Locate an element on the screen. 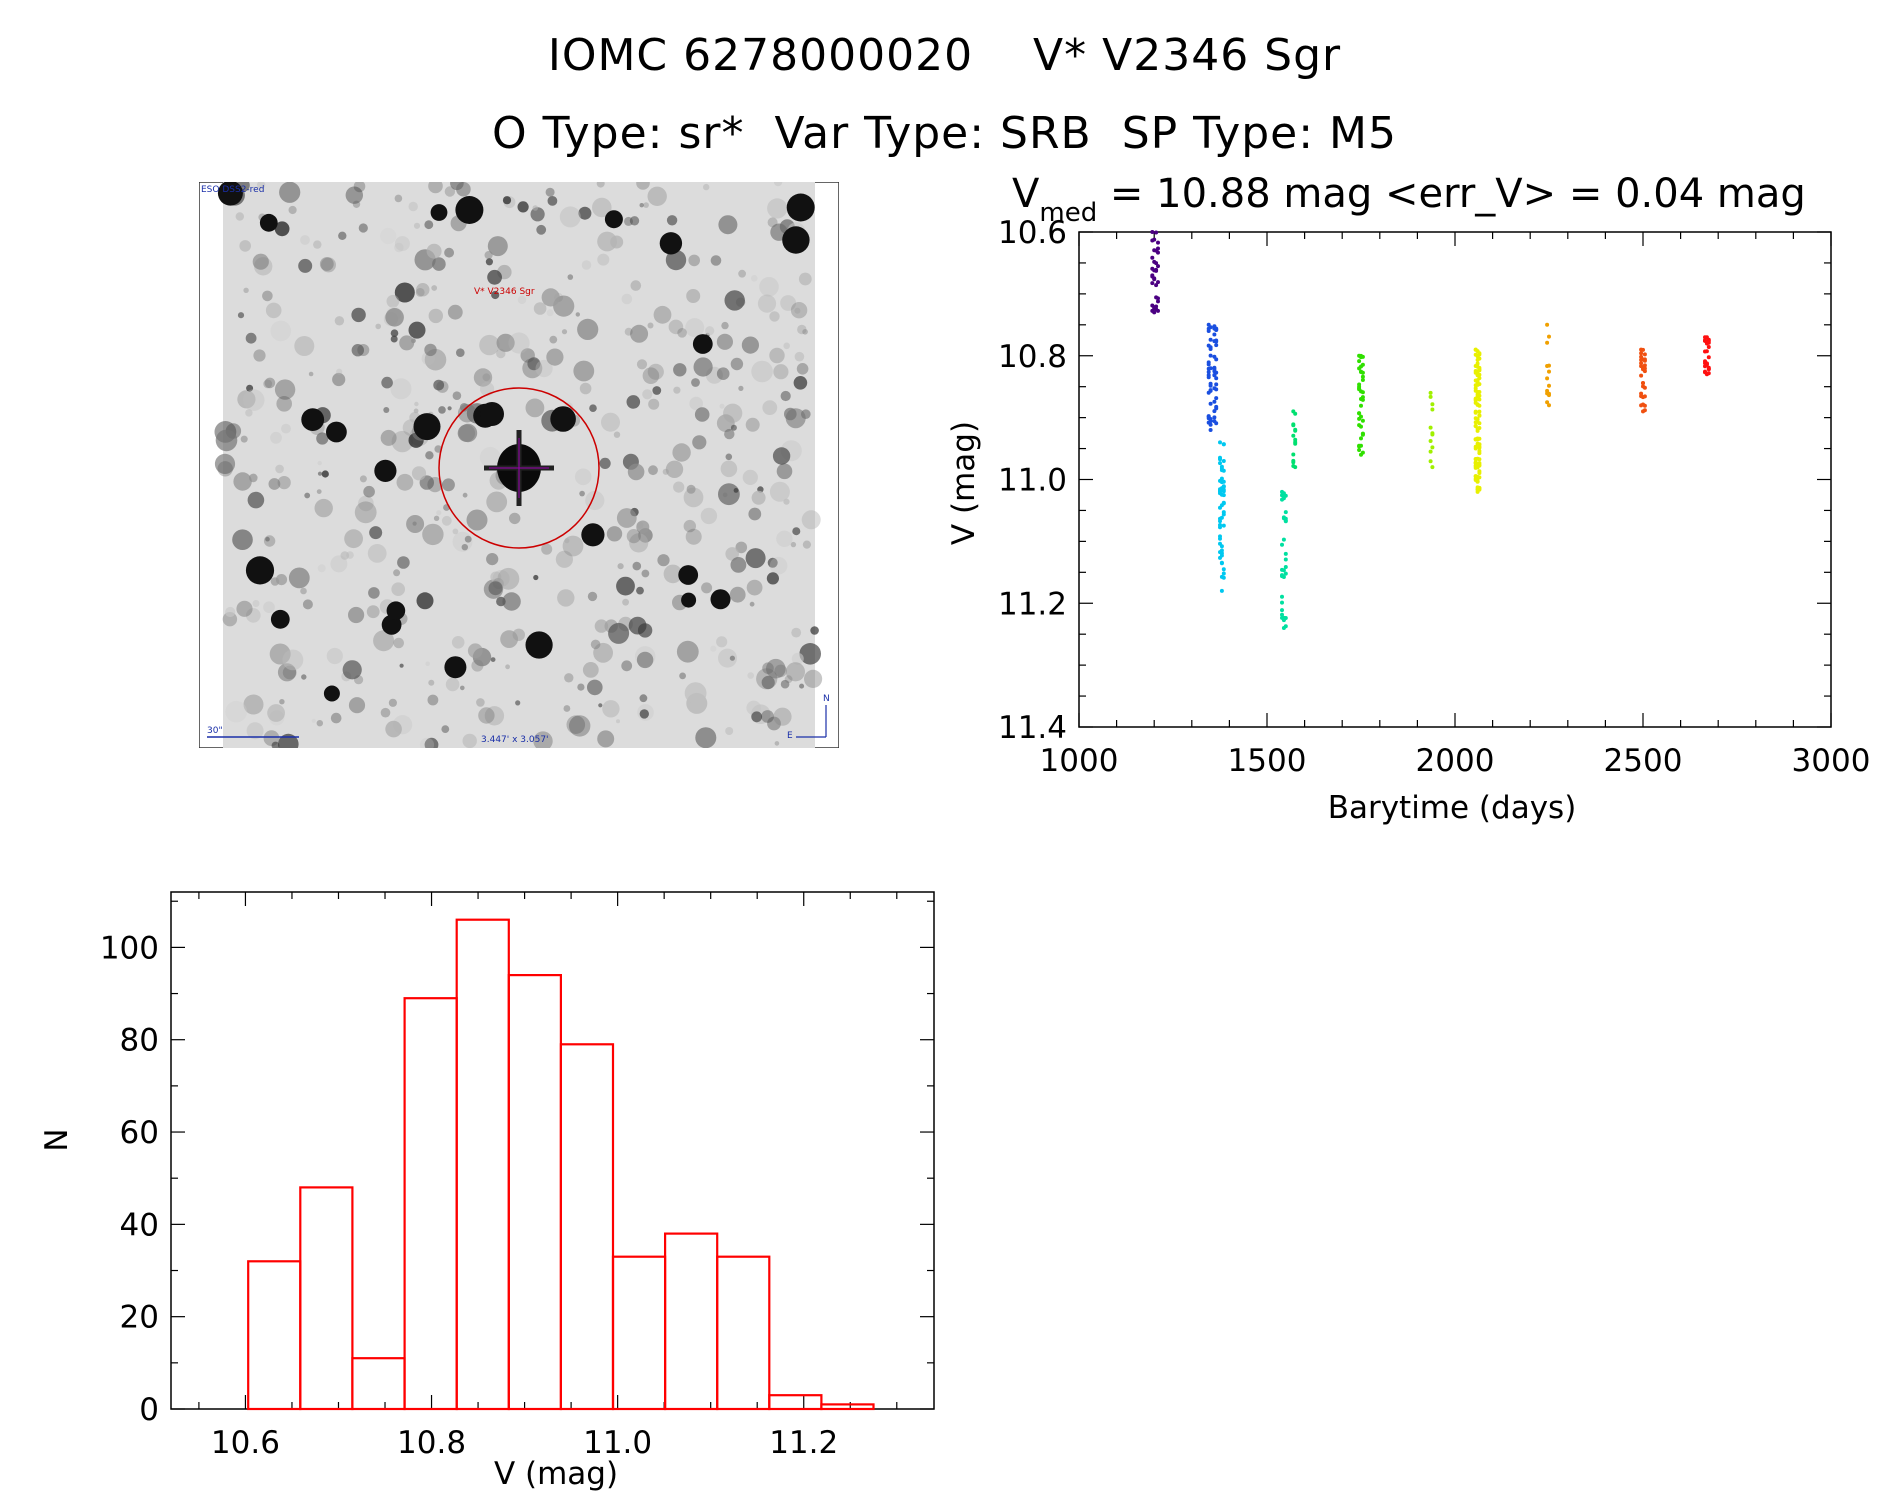 The width and height of the screenshot is (1889, 1494). title-rest: = 10.88 mag <err_V> = 0.04 mag is located at coordinates (1451, 194).